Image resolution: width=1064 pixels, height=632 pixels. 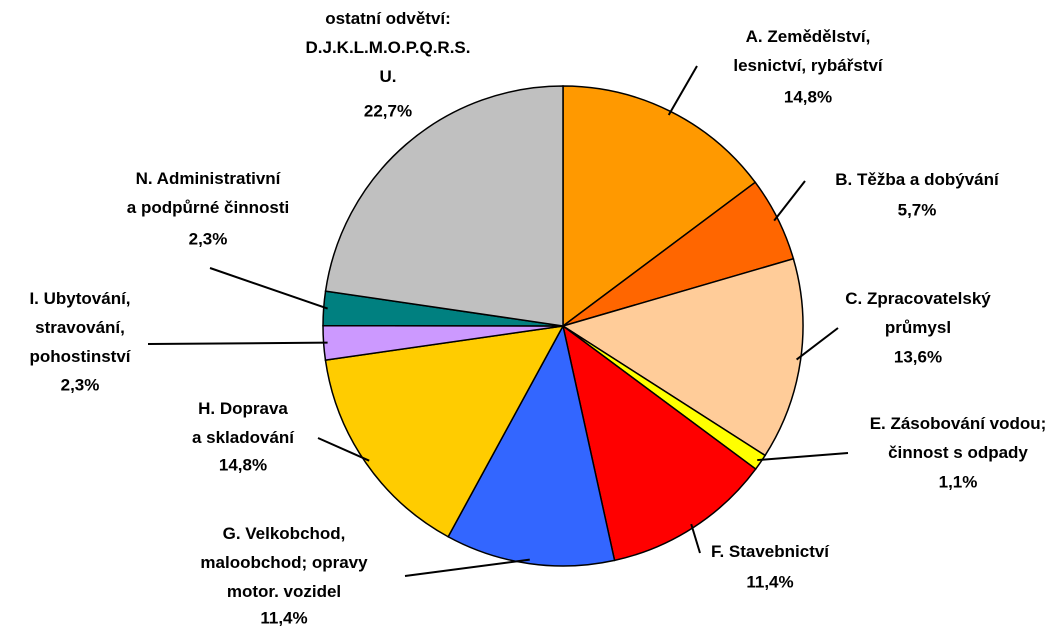 What do you see at coordinates (958, 481) in the screenshot?
I see `value-label: 1,1%` at bounding box center [958, 481].